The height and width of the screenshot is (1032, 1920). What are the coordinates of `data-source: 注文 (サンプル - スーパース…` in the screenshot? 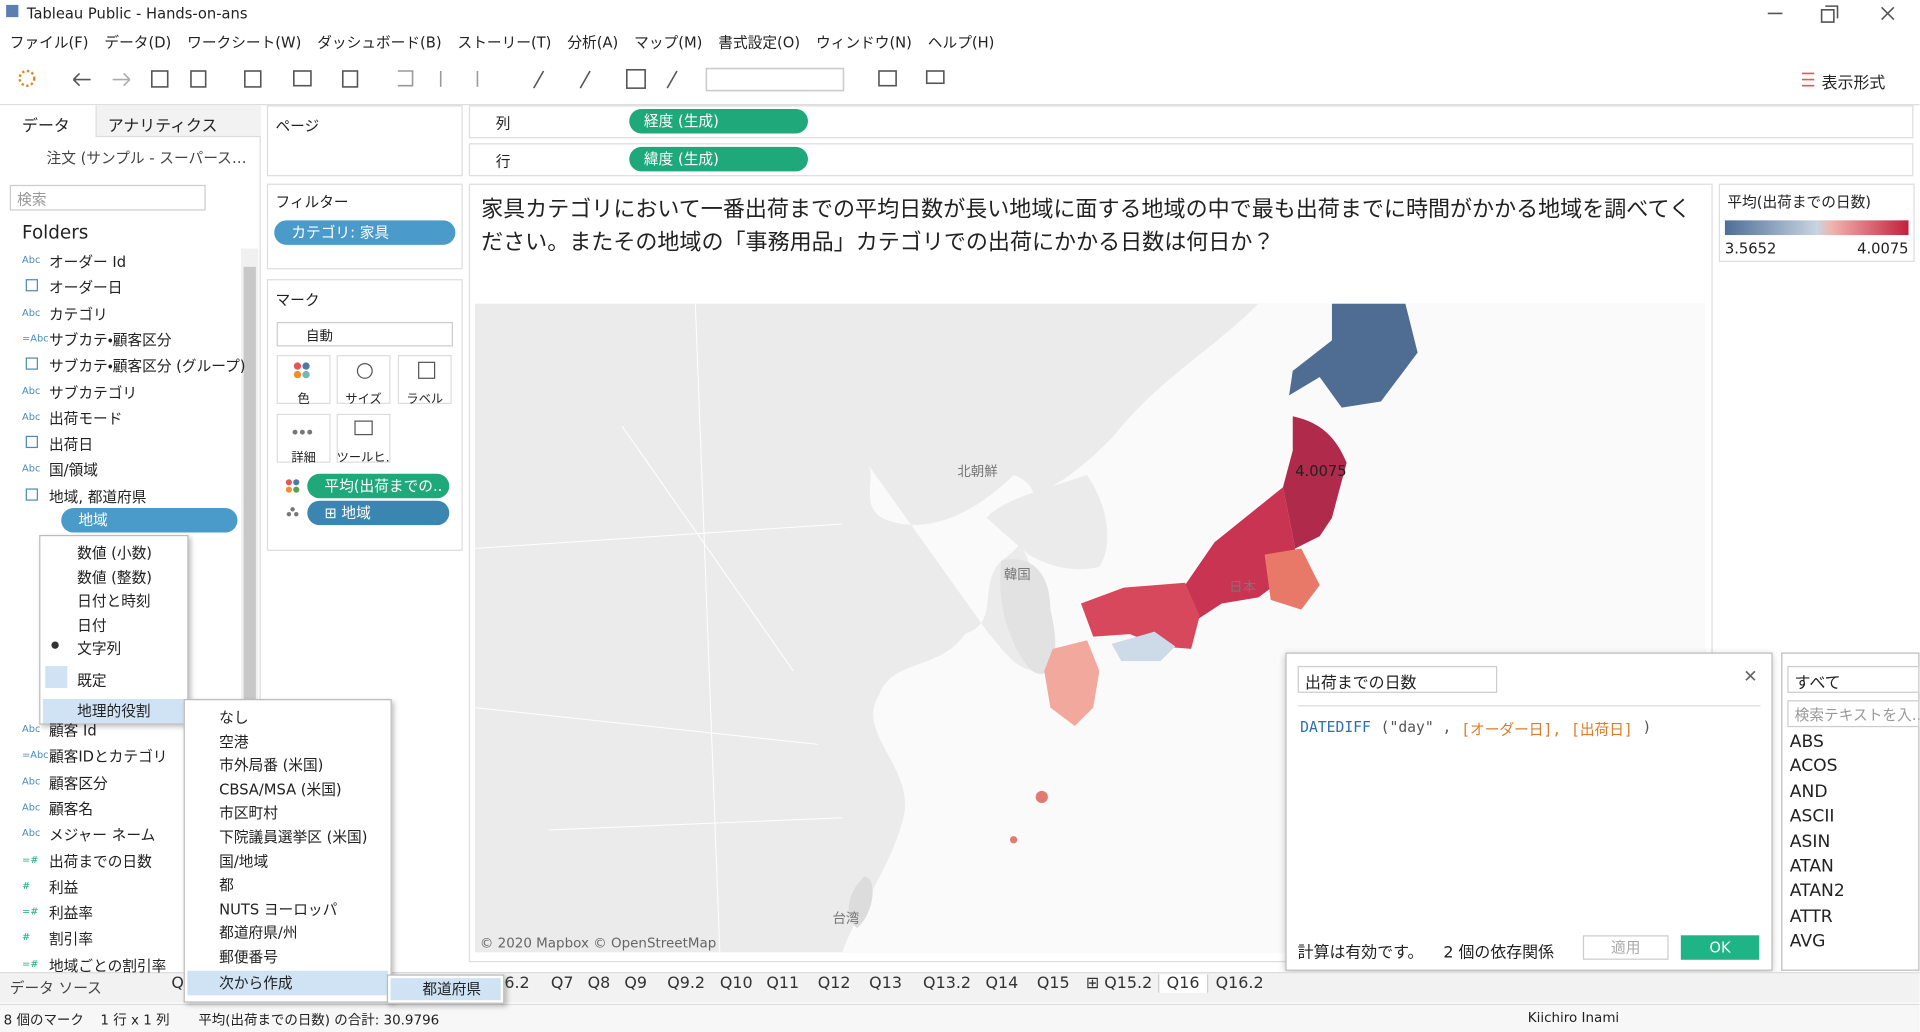 It's located at (146, 158).